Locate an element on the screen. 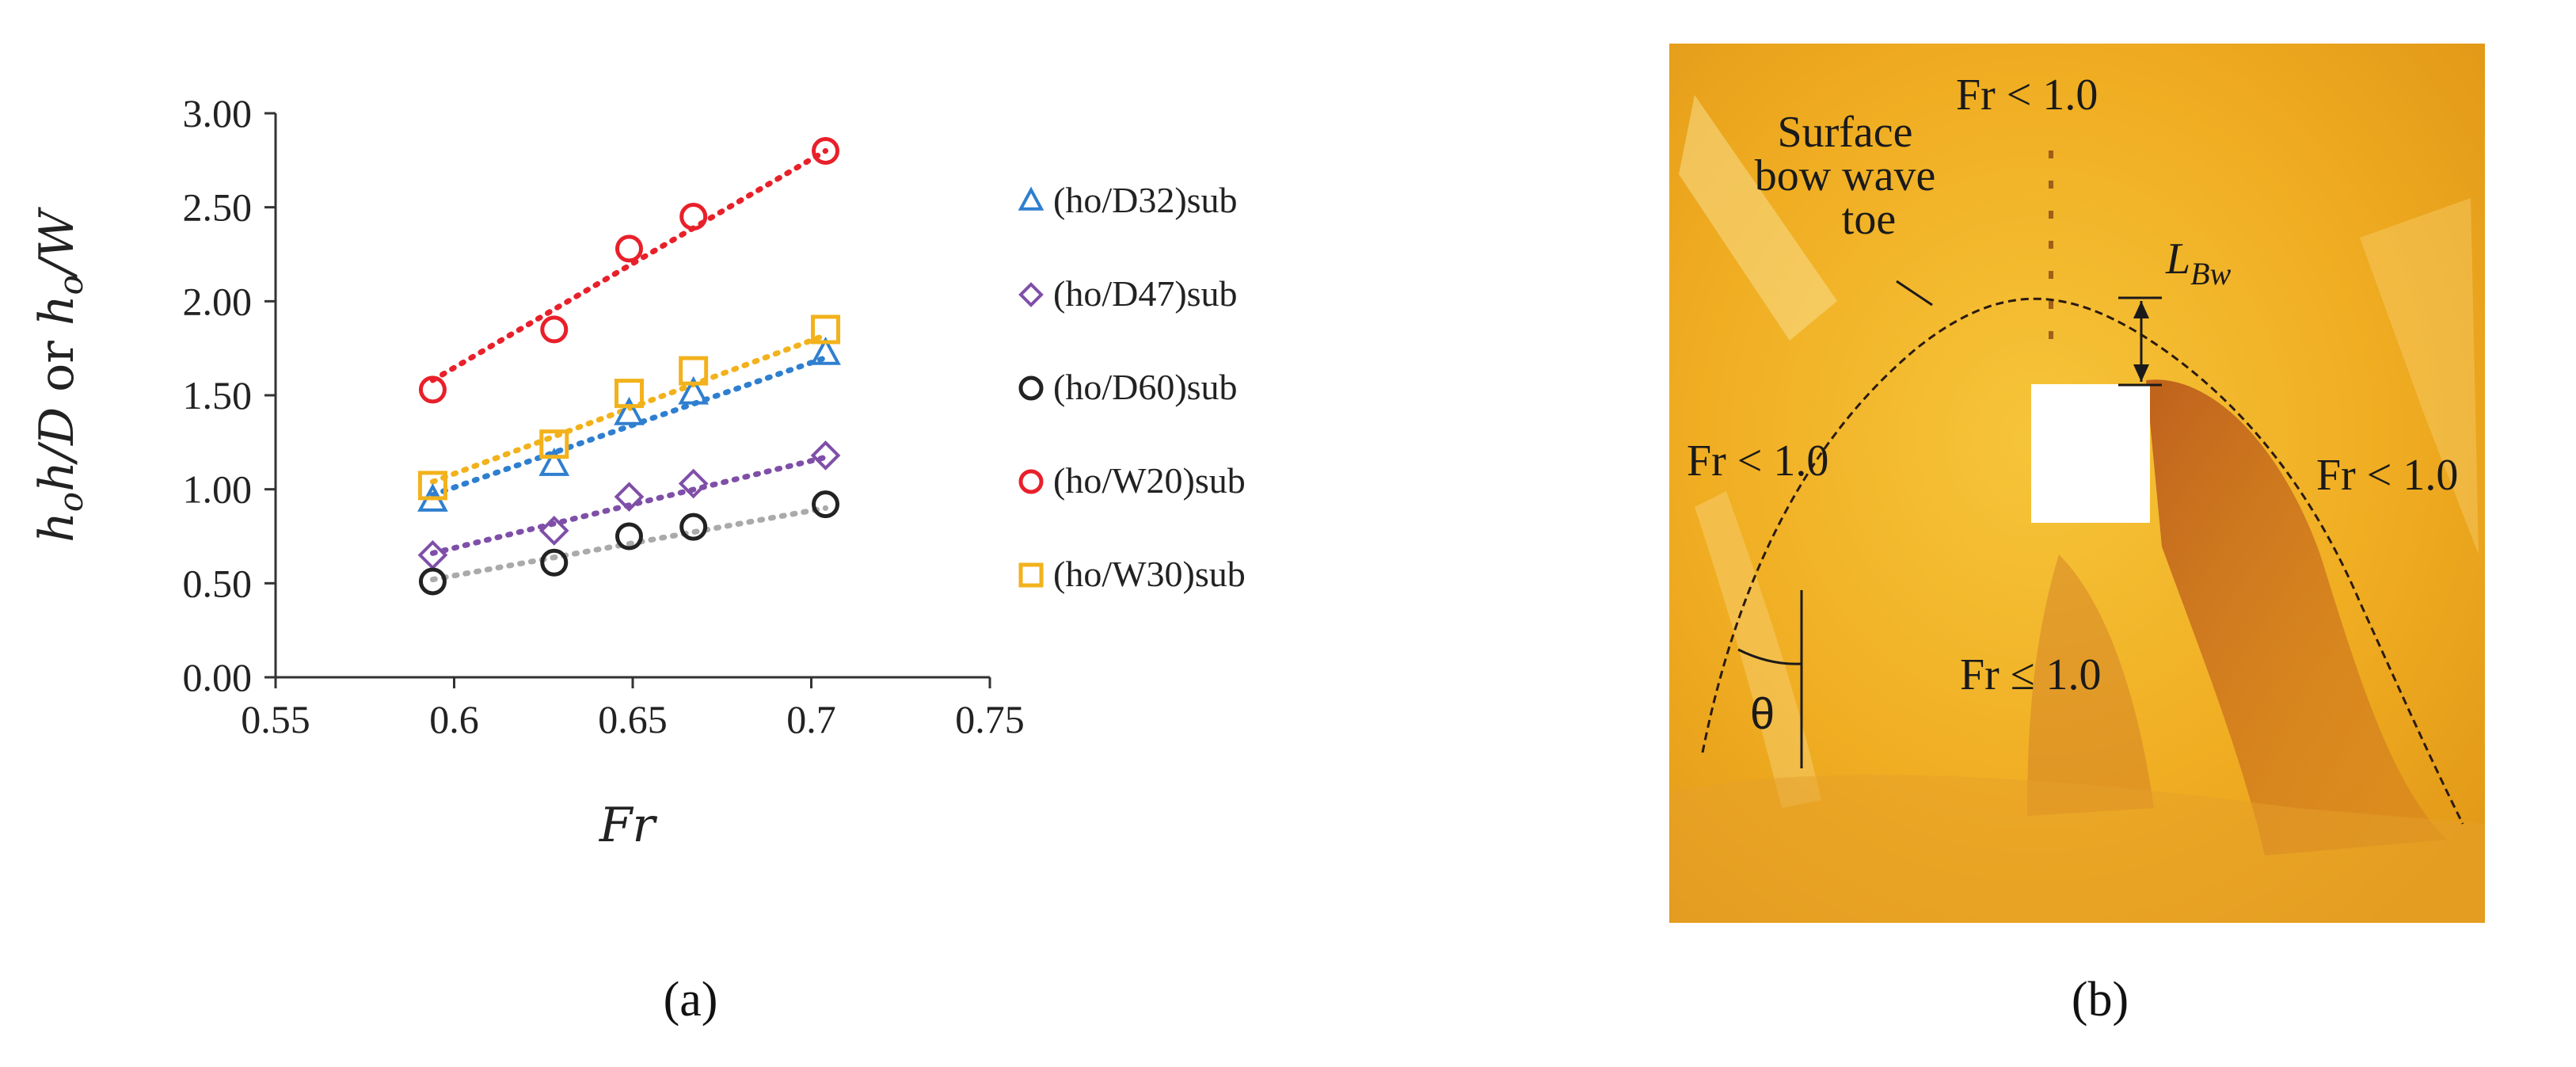  y-tick-label: 3.00 is located at coordinates (218, 113).